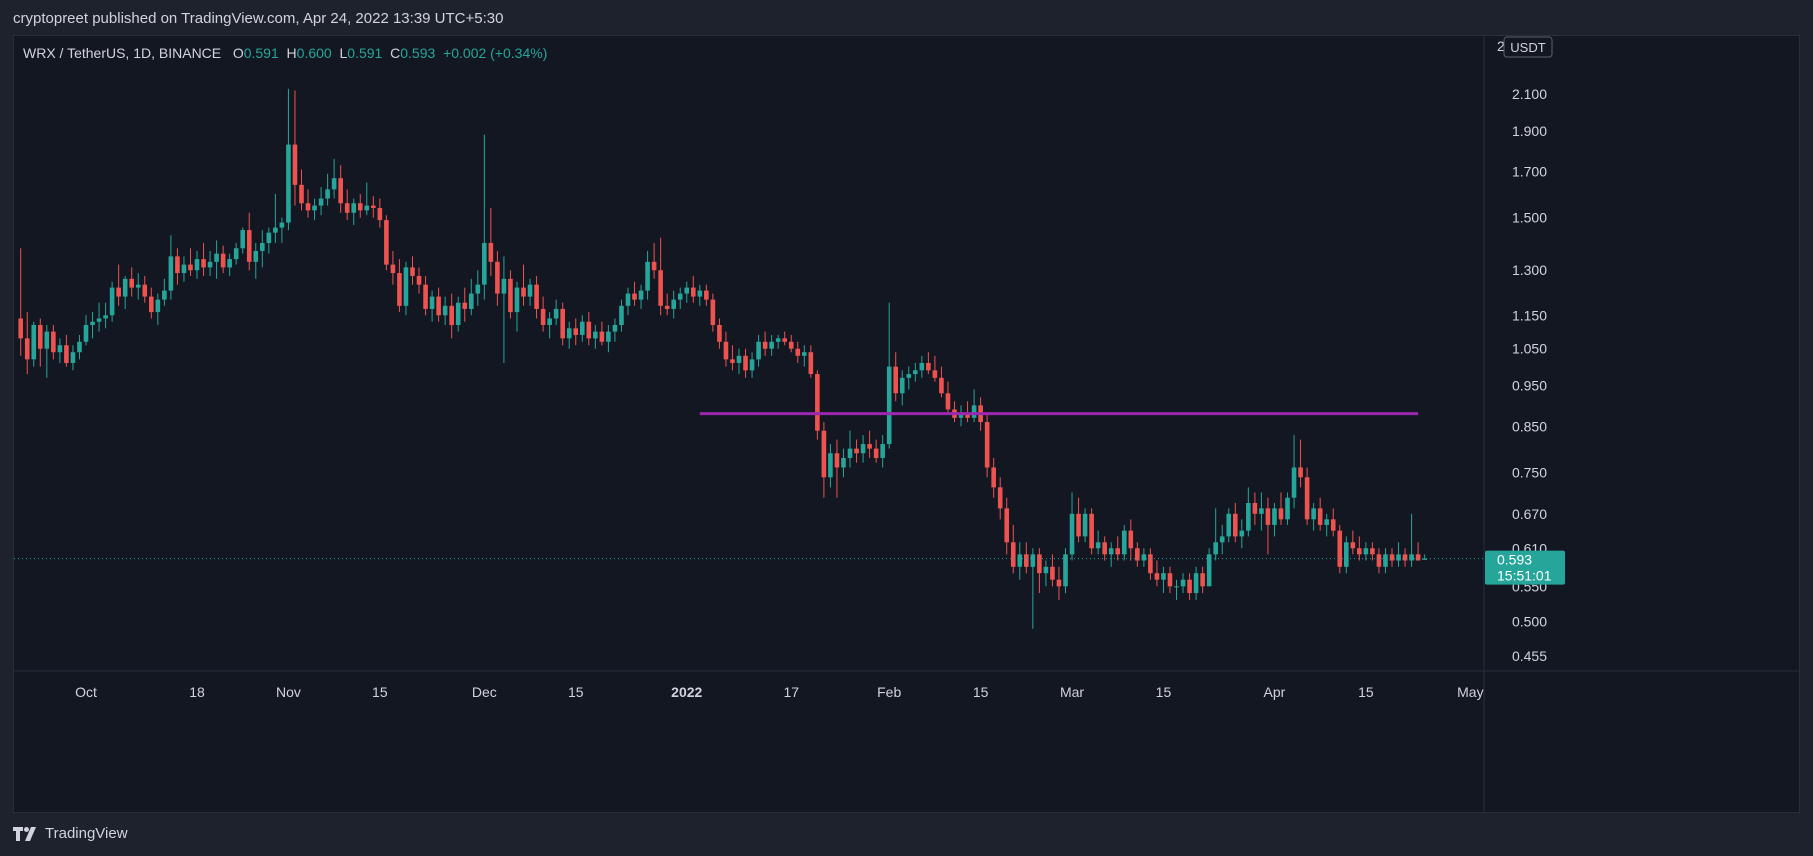 The image size is (1813, 856). What do you see at coordinates (1501, 46) in the screenshot?
I see `y-tick-label-partial: 2` at bounding box center [1501, 46].